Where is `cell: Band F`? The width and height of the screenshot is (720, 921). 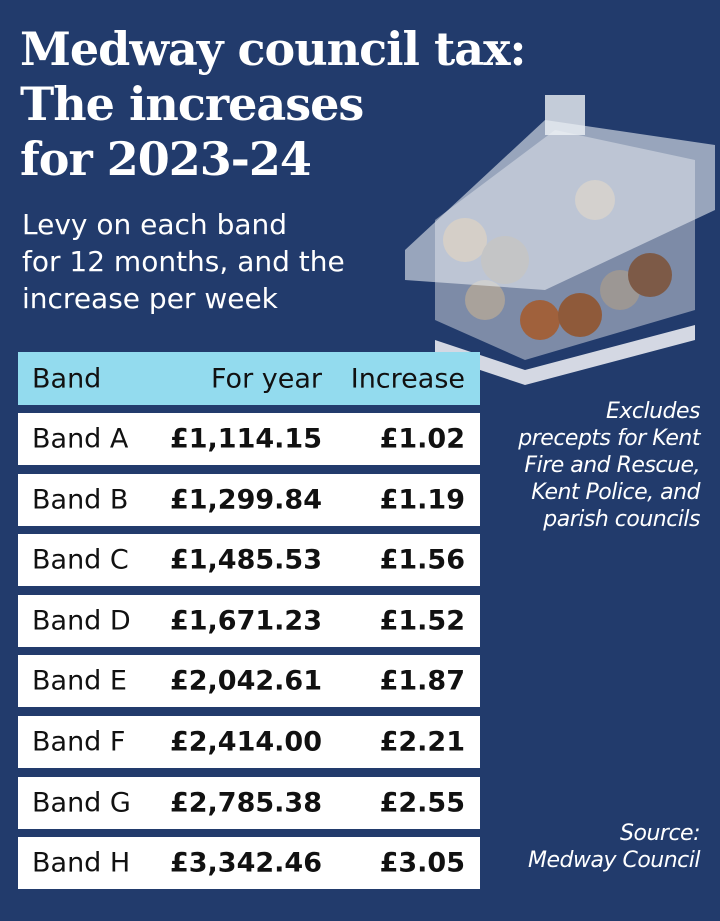
cell: Band F is located at coordinates (79, 742).